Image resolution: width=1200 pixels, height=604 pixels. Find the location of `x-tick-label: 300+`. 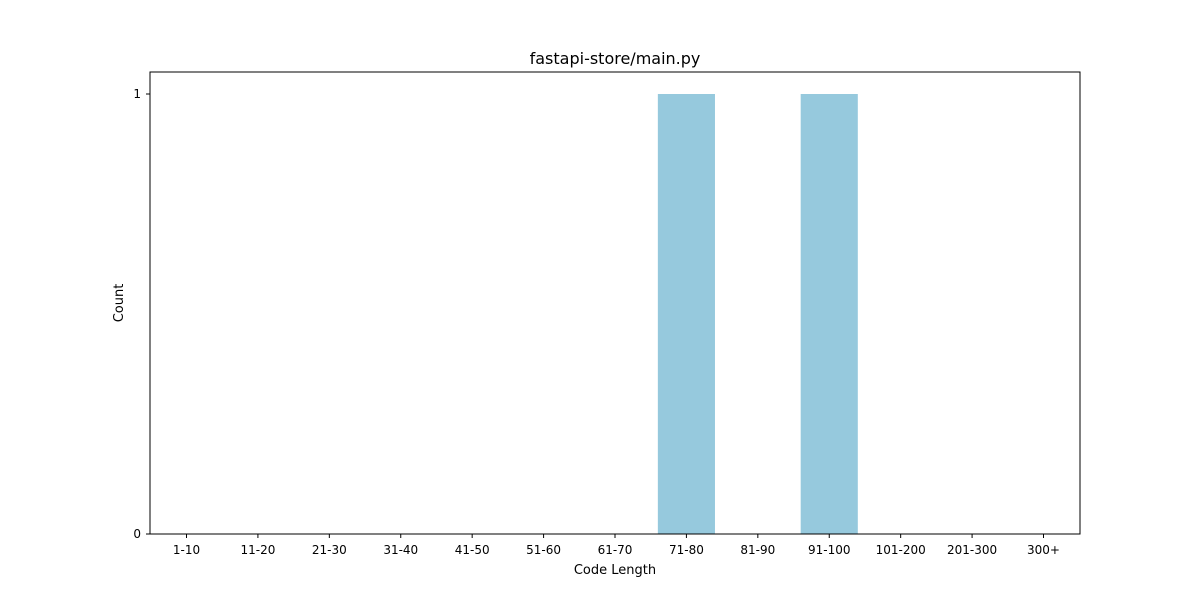

x-tick-label: 300+ is located at coordinates (1043, 550).